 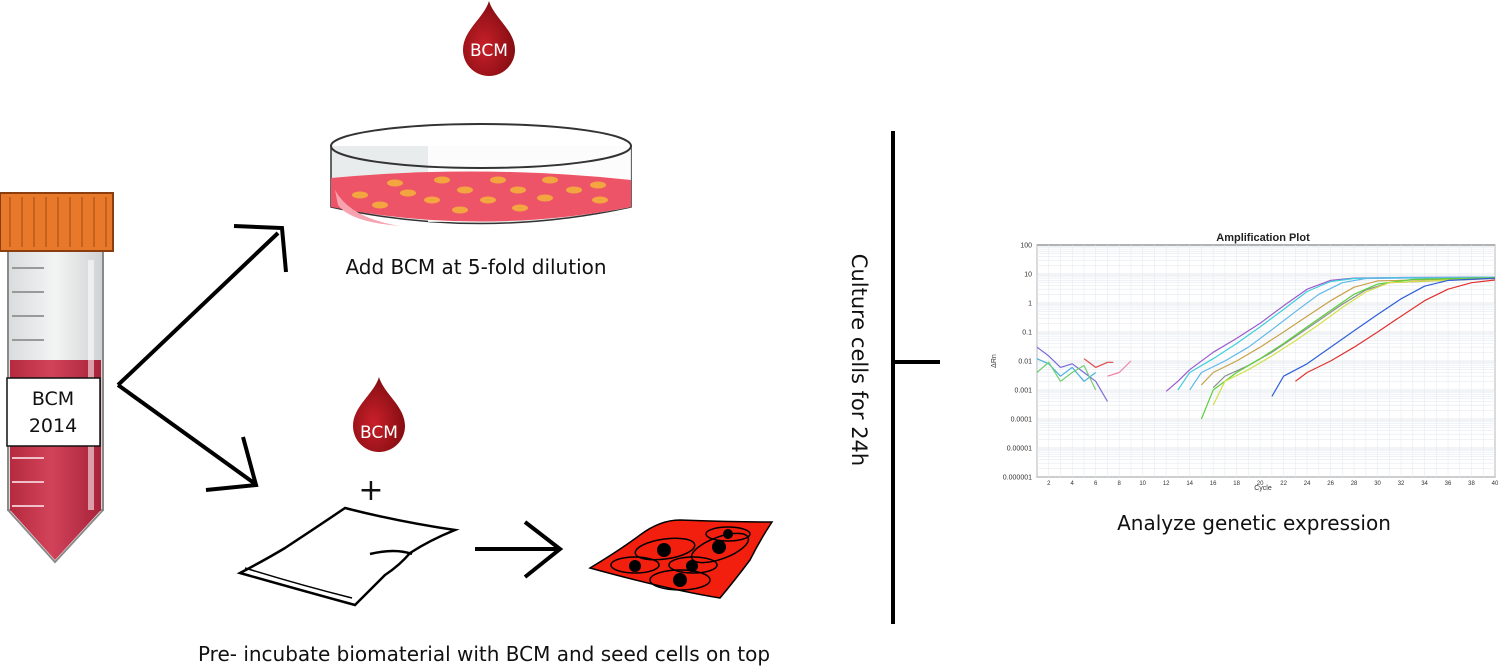 I want to click on arrow-to-seeded-sheet, so click(x=519, y=549).